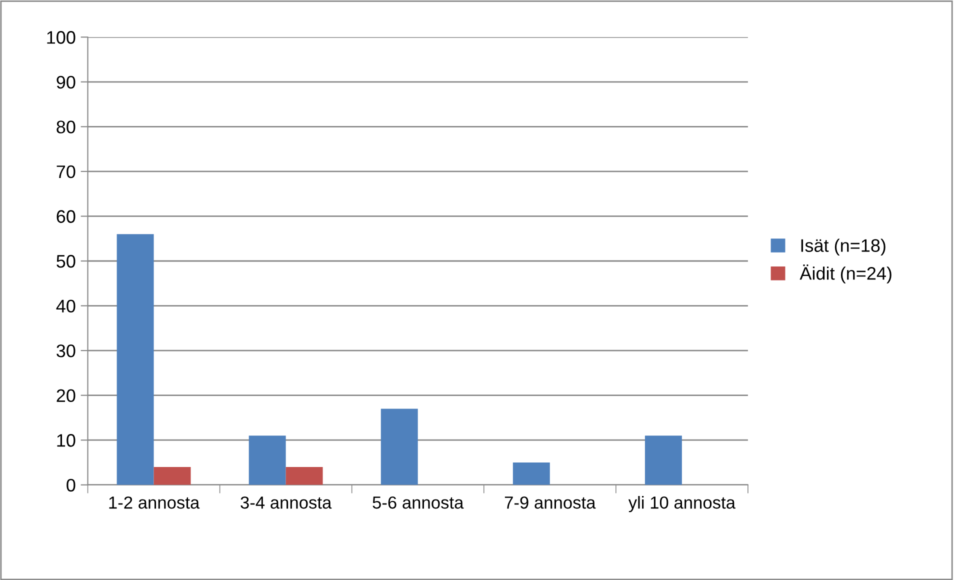 The height and width of the screenshot is (580, 954). I want to click on y-tick-label: 20, so click(66, 395).